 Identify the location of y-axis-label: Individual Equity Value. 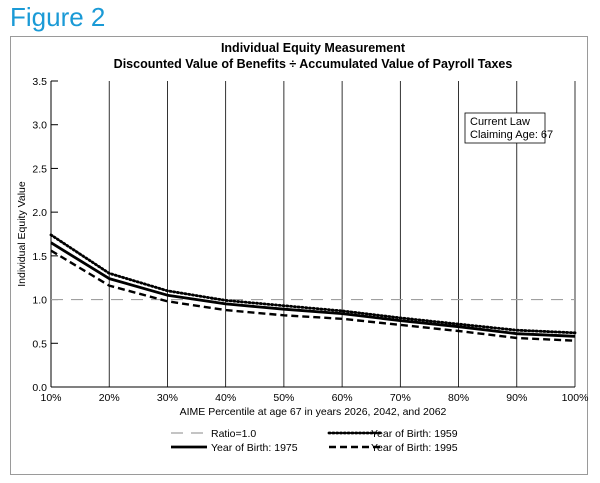
(22, 234).